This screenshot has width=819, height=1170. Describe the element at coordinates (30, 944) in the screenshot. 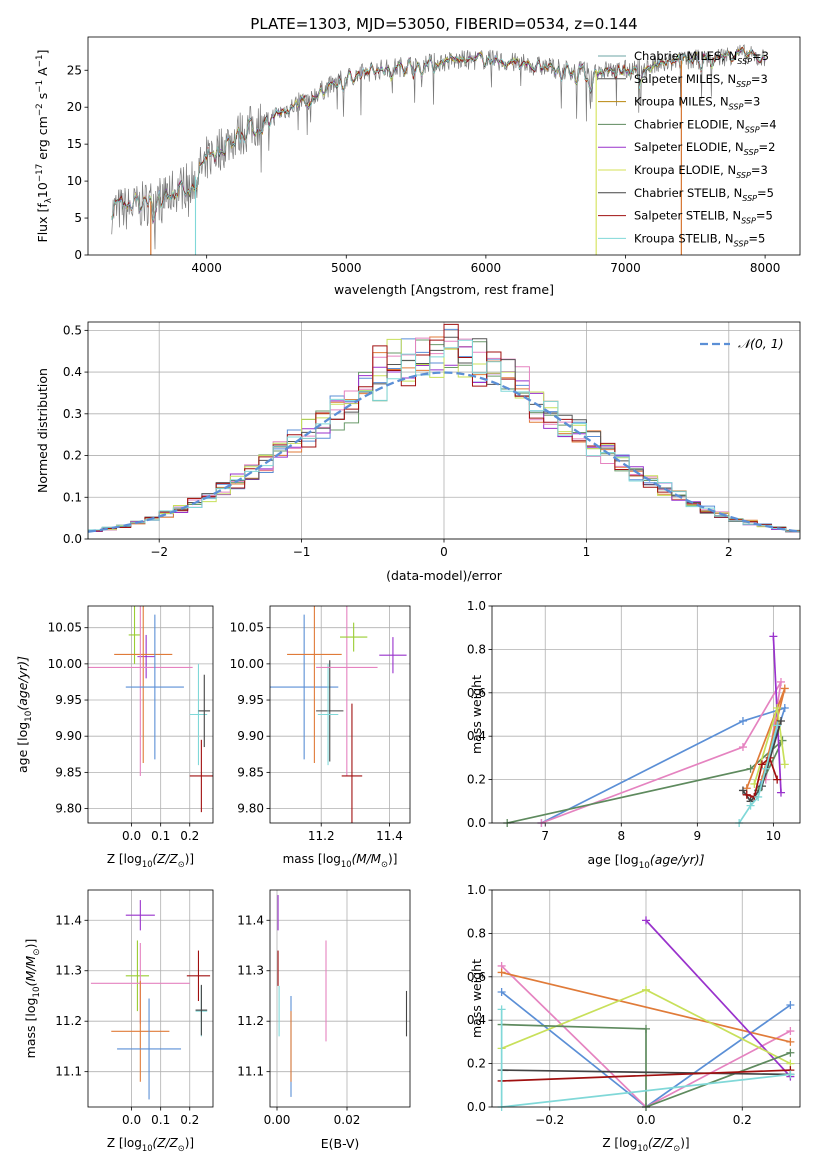

I see `ylabel-tail: )]` at that location.